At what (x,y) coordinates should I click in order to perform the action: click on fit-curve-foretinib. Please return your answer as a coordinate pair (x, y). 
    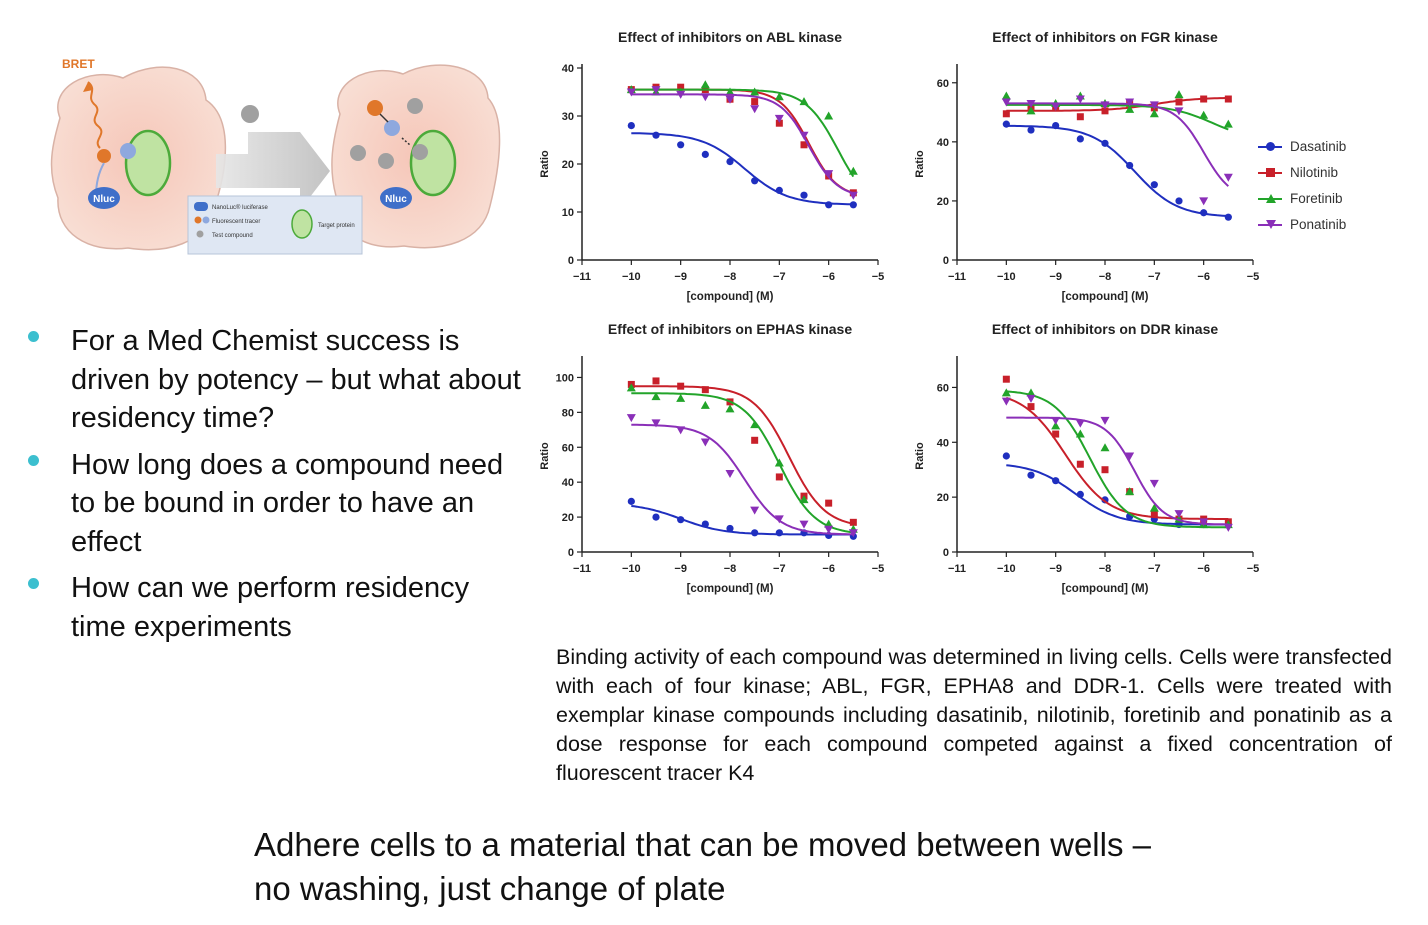
    Looking at the image, I should click on (743, 133).